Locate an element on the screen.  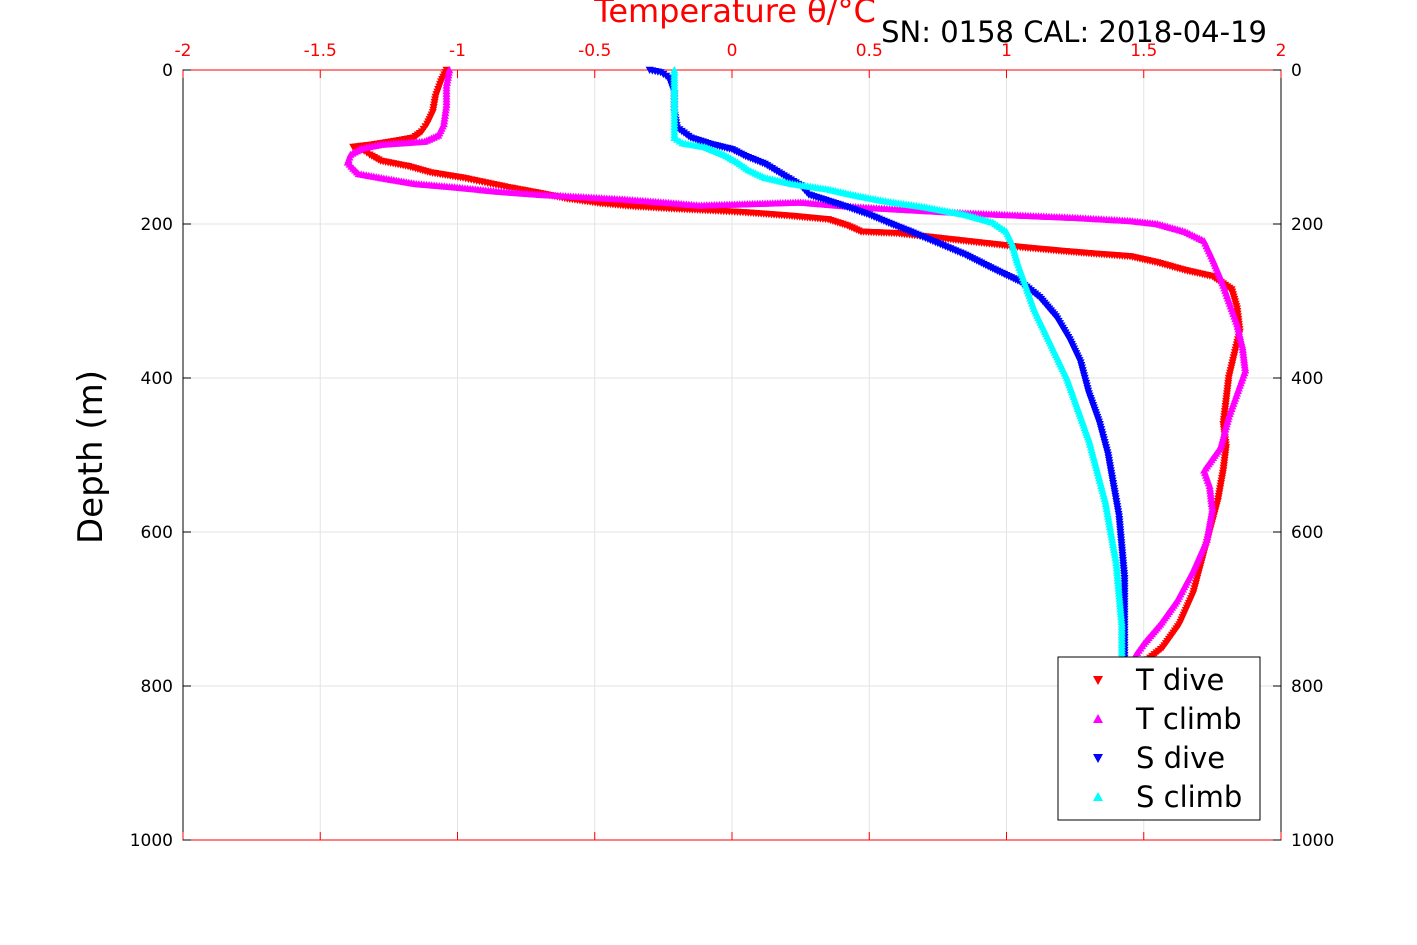
y-tick-label: 1000 is located at coordinates (151, 841).